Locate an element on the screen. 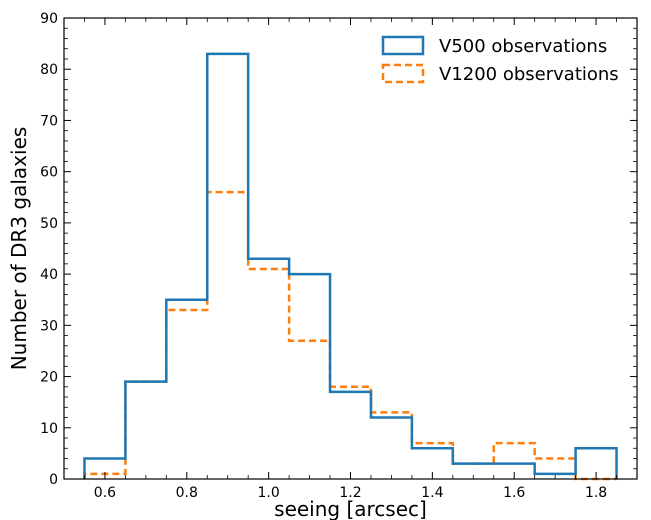 This screenshot has width=651, height=520. y-tick-label: 50 is located at coordinates (49, 224).